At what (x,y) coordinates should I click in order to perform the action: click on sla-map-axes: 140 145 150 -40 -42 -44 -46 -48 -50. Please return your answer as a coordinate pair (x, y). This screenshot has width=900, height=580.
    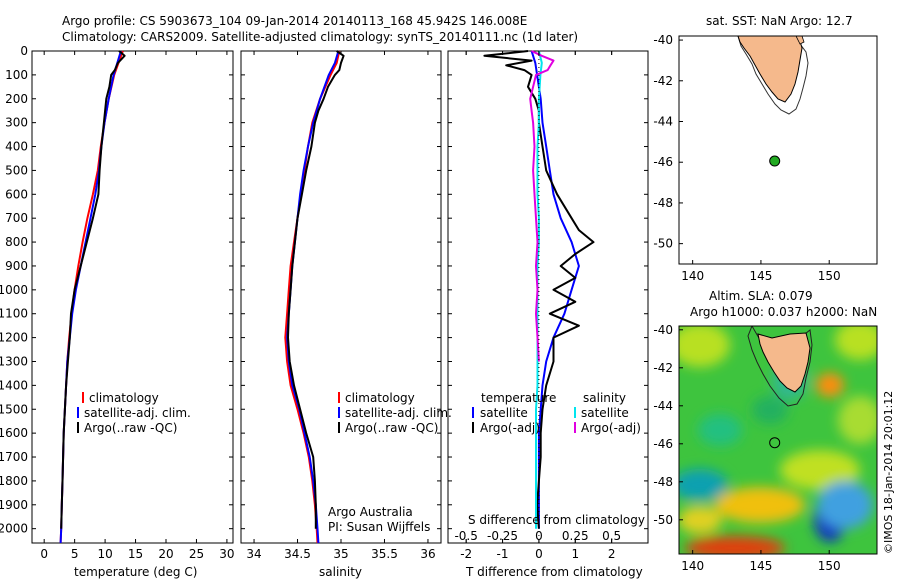
    Looking at the image, I should click on (746, 448).